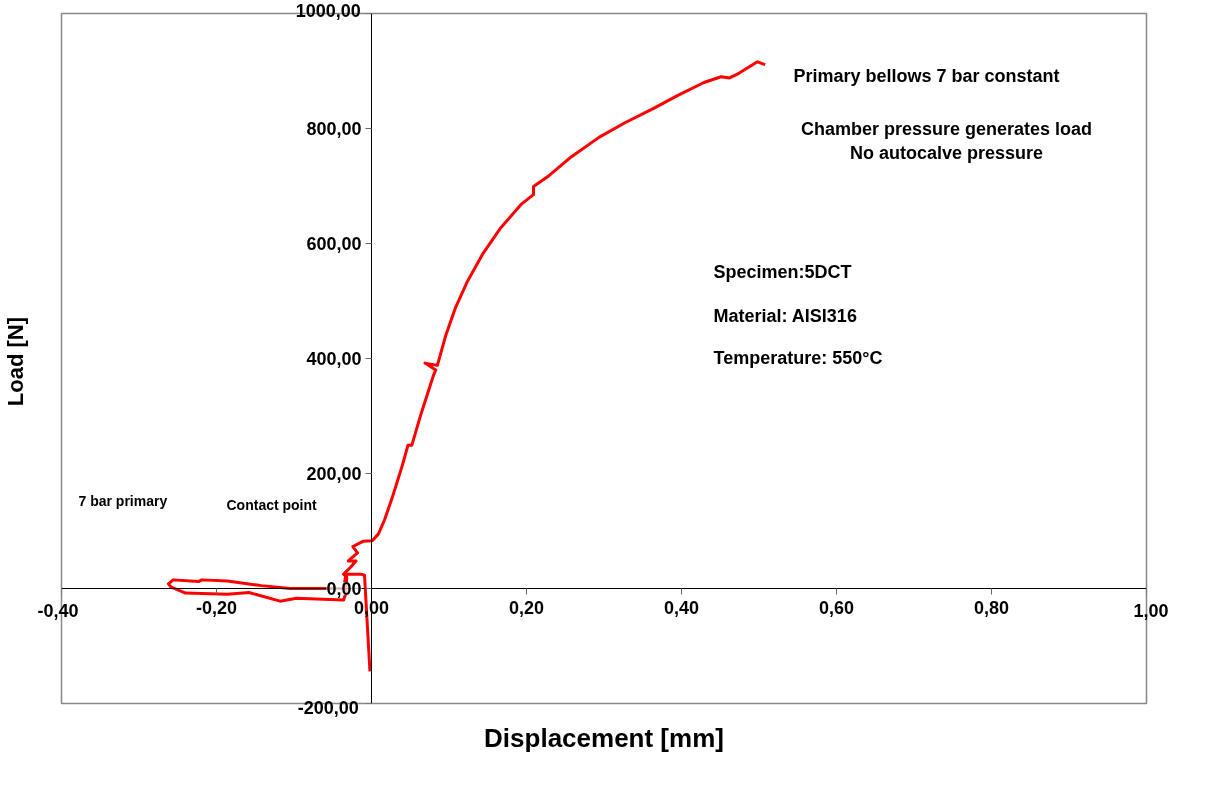  I want to click on y-tick-label: 1000,00, so click(328, 10).